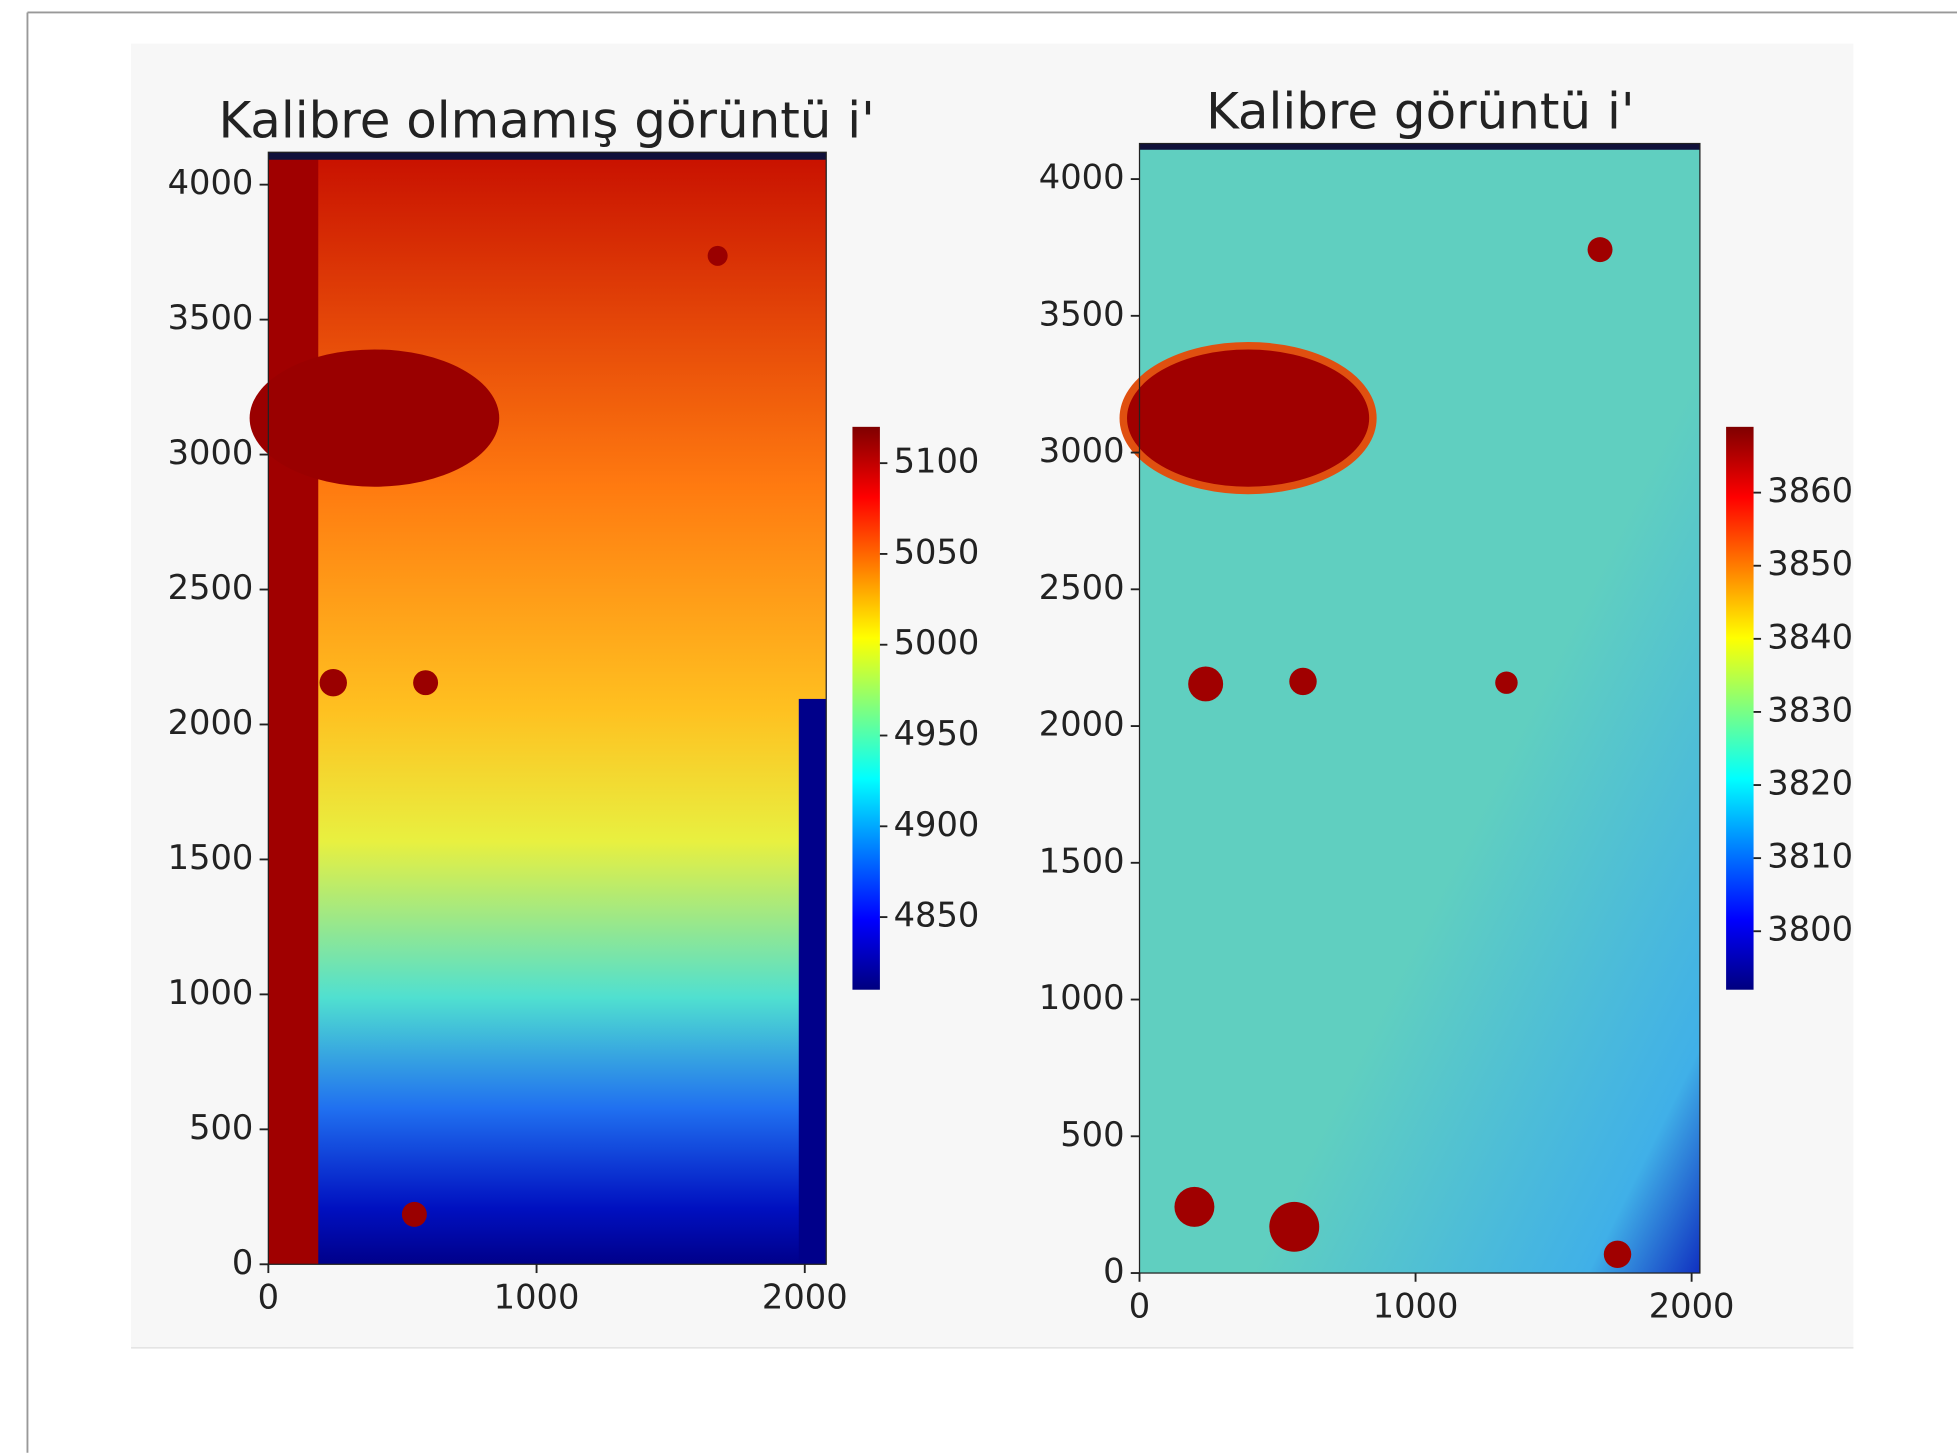 The width and height of the screenshot is (1957, 1453). I want to click on colorbar-tick-label: 3840, so click(1810, 636).